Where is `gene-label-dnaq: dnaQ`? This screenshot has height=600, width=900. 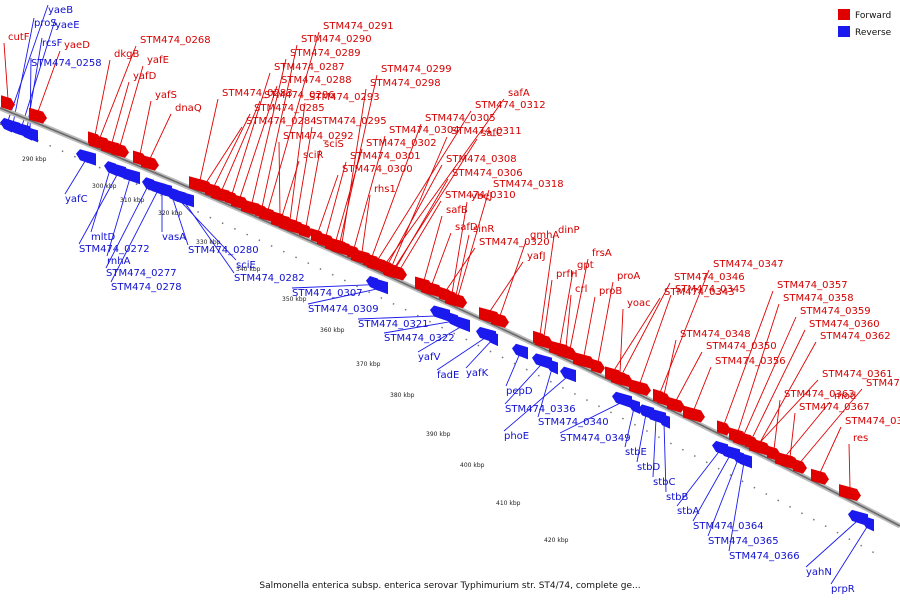 gene-label-dnaq: dnaQ is located at coordinates (188, 108).